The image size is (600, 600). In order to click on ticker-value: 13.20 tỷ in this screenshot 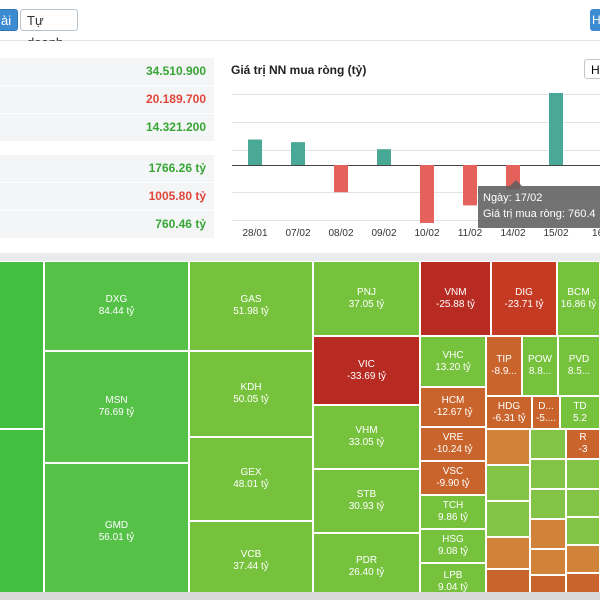, I will do `click(453, 367)`.